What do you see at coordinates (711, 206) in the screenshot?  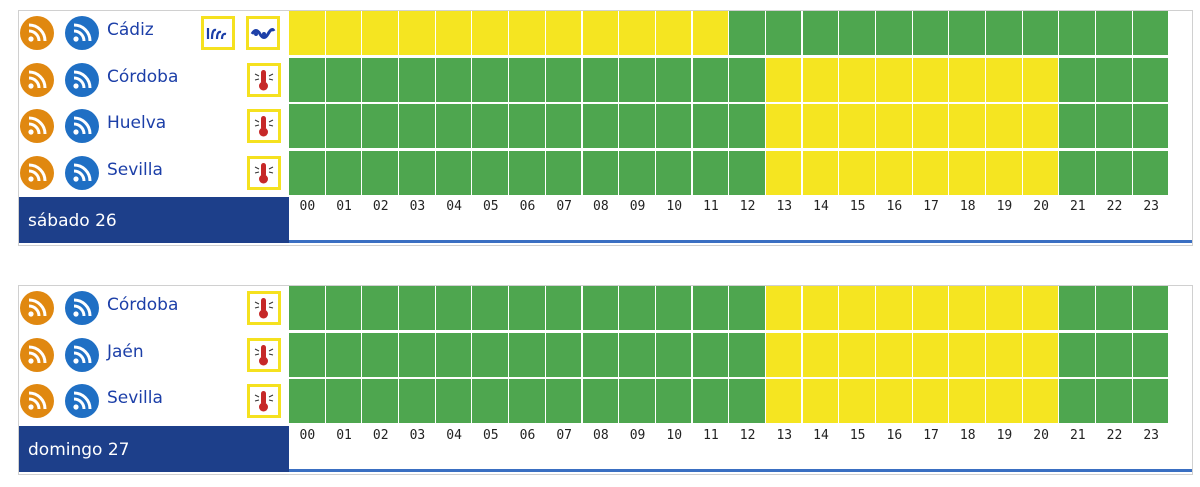 I see `hour-label: 11` at bounding box center [711, 206].